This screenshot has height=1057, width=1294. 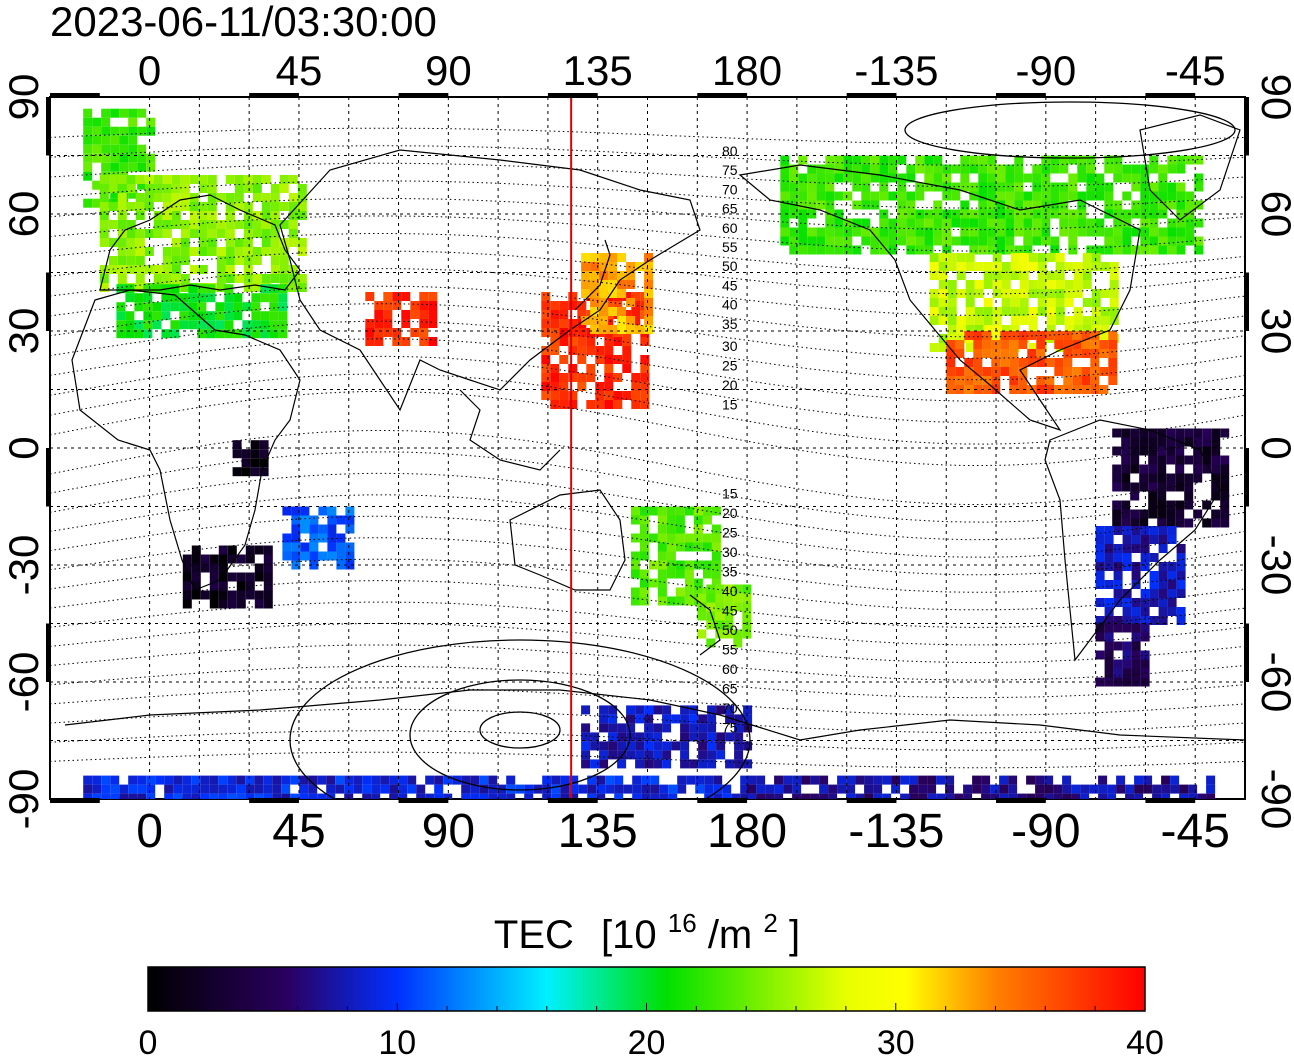 What do you see at coordinates (647, 643) in the screenshot?
I see `maglat-contour` at bounding box center [647, 643].